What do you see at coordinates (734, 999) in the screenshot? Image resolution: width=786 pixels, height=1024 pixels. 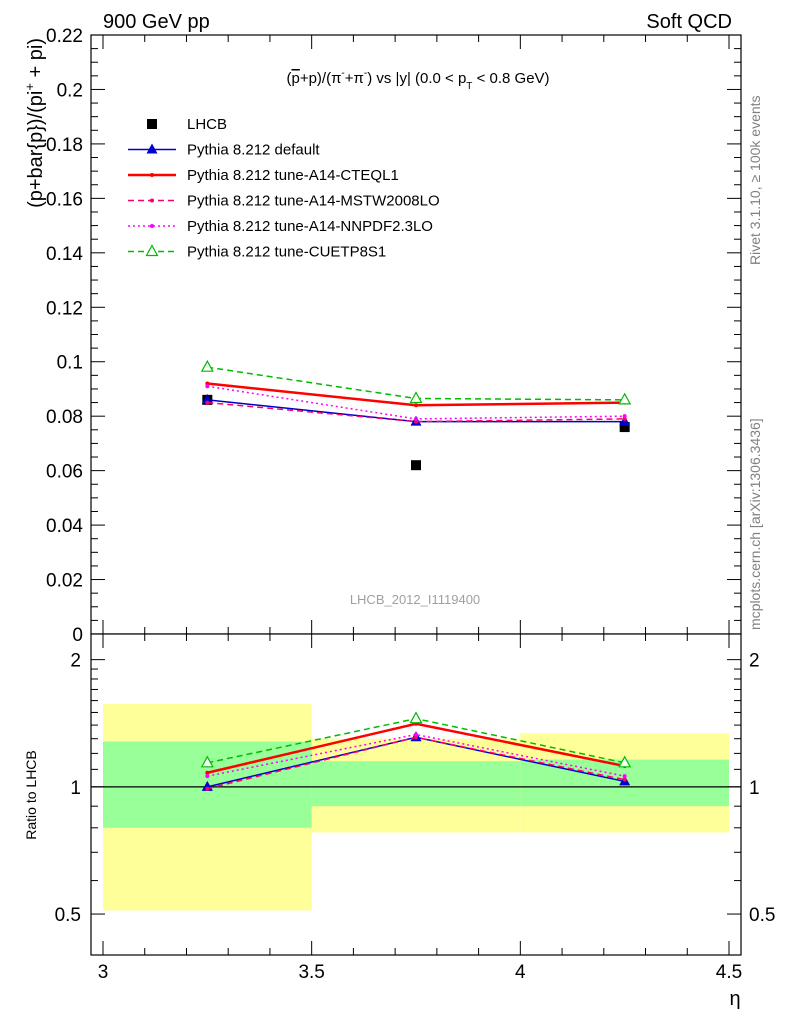 I see `x-axis-label: η` at bounding box center [734, 999].